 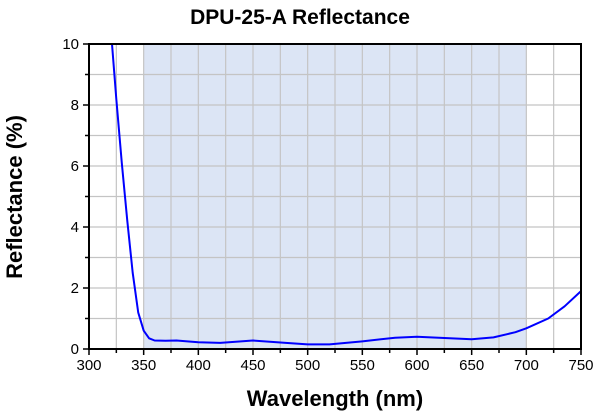 I want to click on x-axis-label: Wavelength (nm), so click(x=335, y=398).